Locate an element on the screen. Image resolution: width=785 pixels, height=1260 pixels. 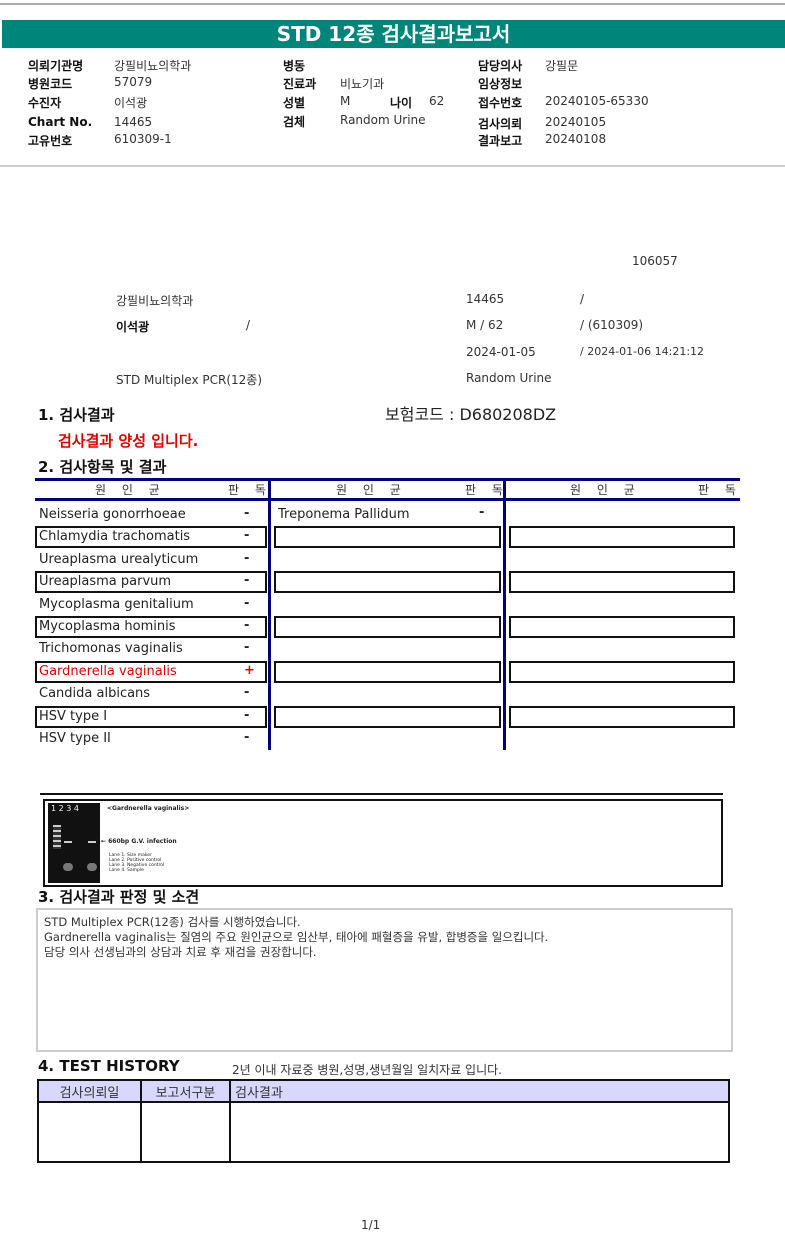
organism-name: Trichomonas vaginalis is located at coordinates (111, 649).